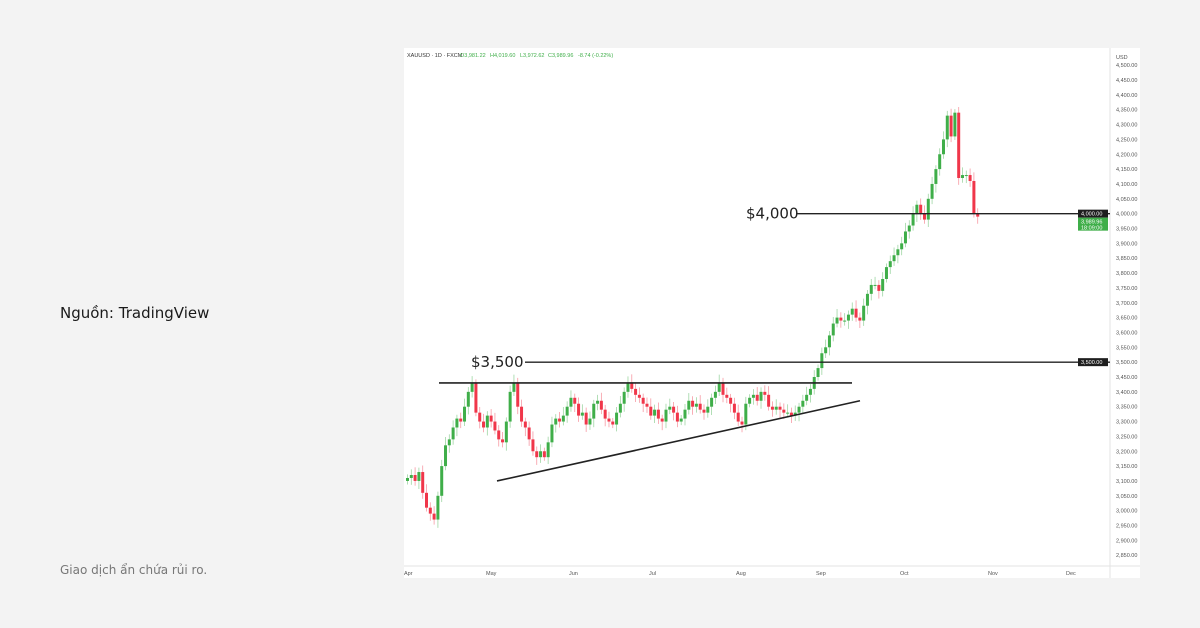  I want to click on y-tick-label: 3,100.00, so click(1126, 482).